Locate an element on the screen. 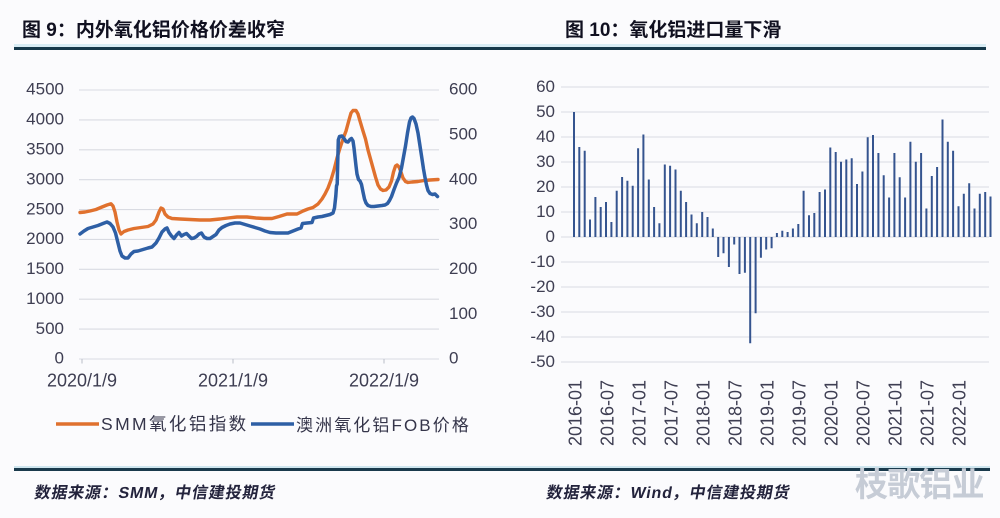 Image resolution: width=1000 pixels, height=518 pixels. svg-text: 2020/1/9 is located at coordinates (82, 381).